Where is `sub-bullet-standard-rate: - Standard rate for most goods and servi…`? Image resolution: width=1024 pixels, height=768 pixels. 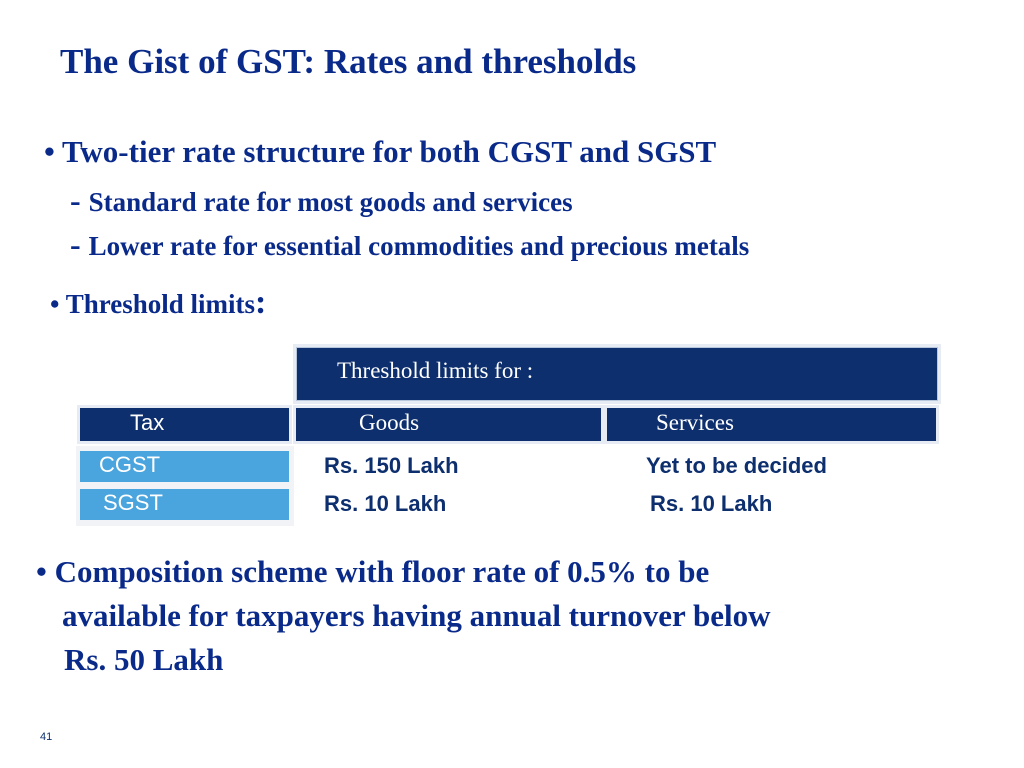
sub-bullet-standard-rate: - Standard rate for most goods and servi… is located at coordinates (321, 200).